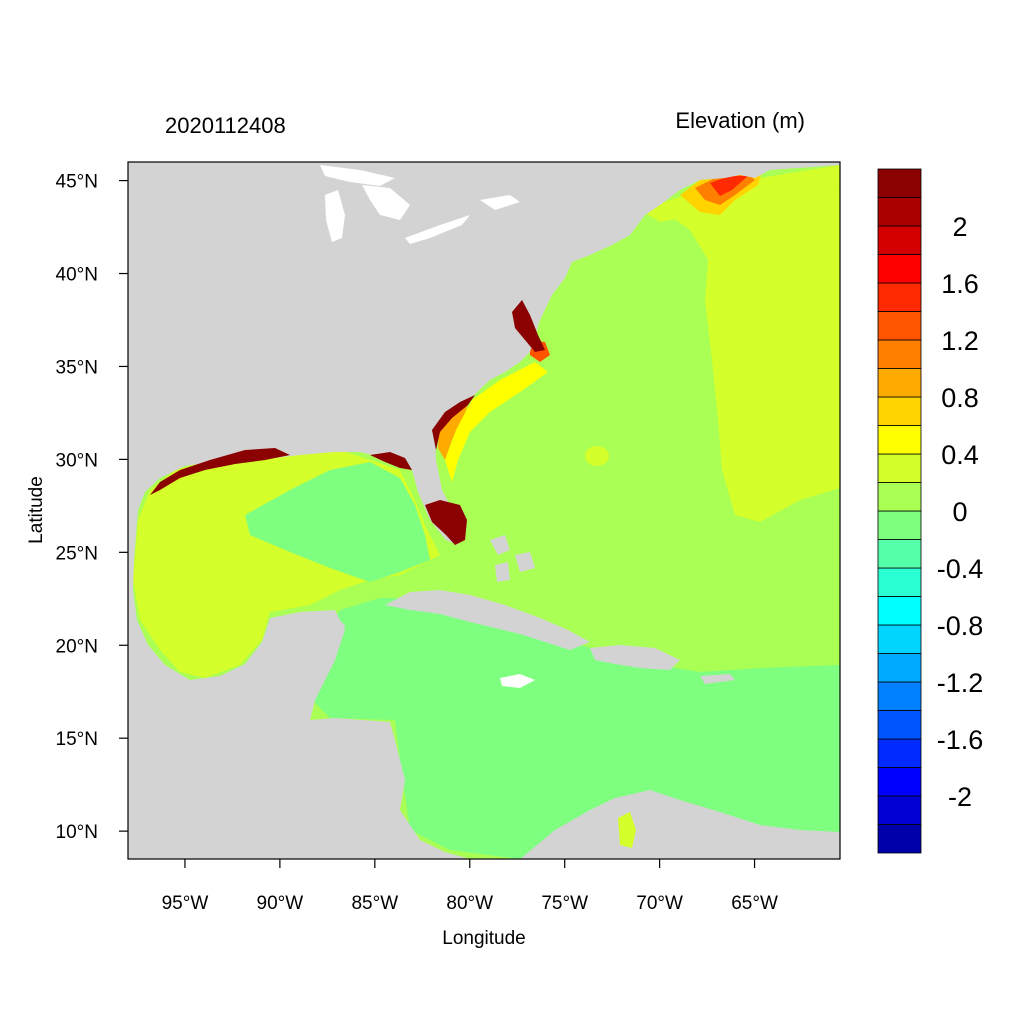  What do you see at coordinates (729, 186) in the screenshot?
I see `fundy-surge-inner` at bounding box center [729, 186].